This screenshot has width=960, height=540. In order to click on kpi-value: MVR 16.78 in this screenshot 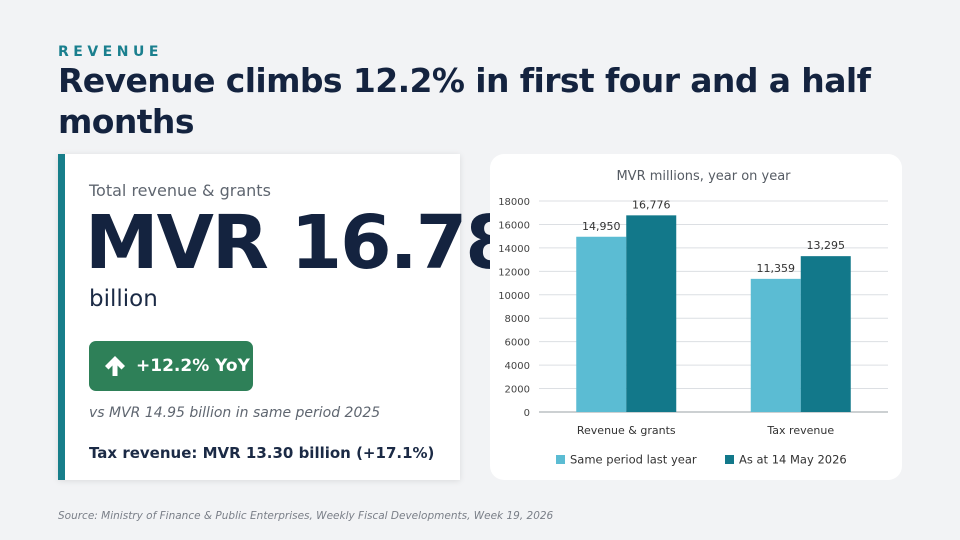, I will do `click(301, 243)`.